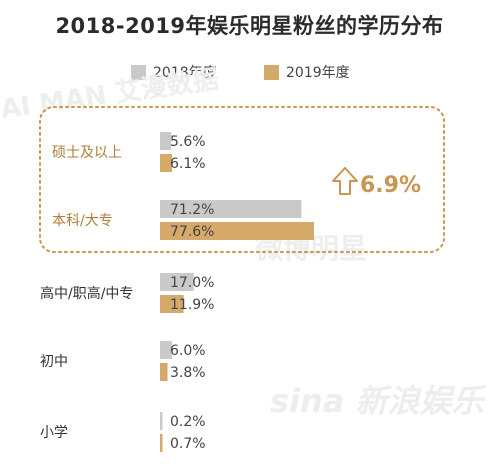  What do you see at coordinates (138, 72) in the screenshot?
I see `legend-swatch-2018` at bounding box center [138, 72].